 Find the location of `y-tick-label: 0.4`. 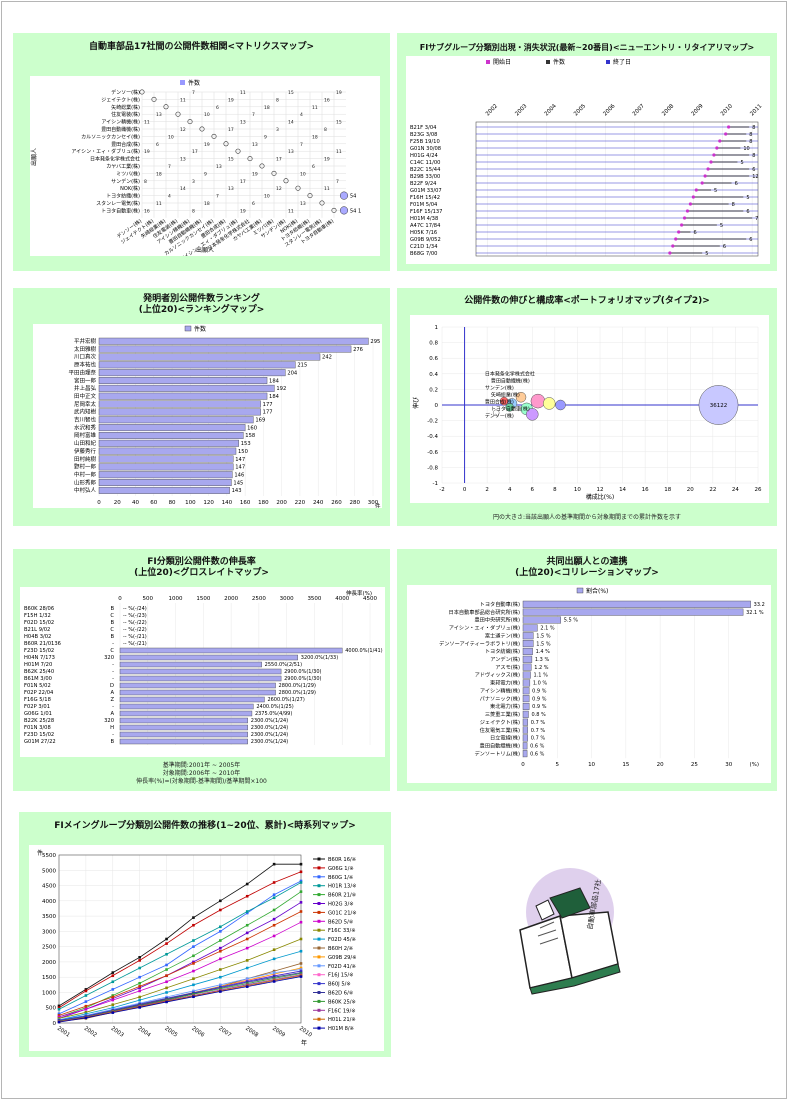

y-tick-label: 0.4 is located at coordinates (433, 375).